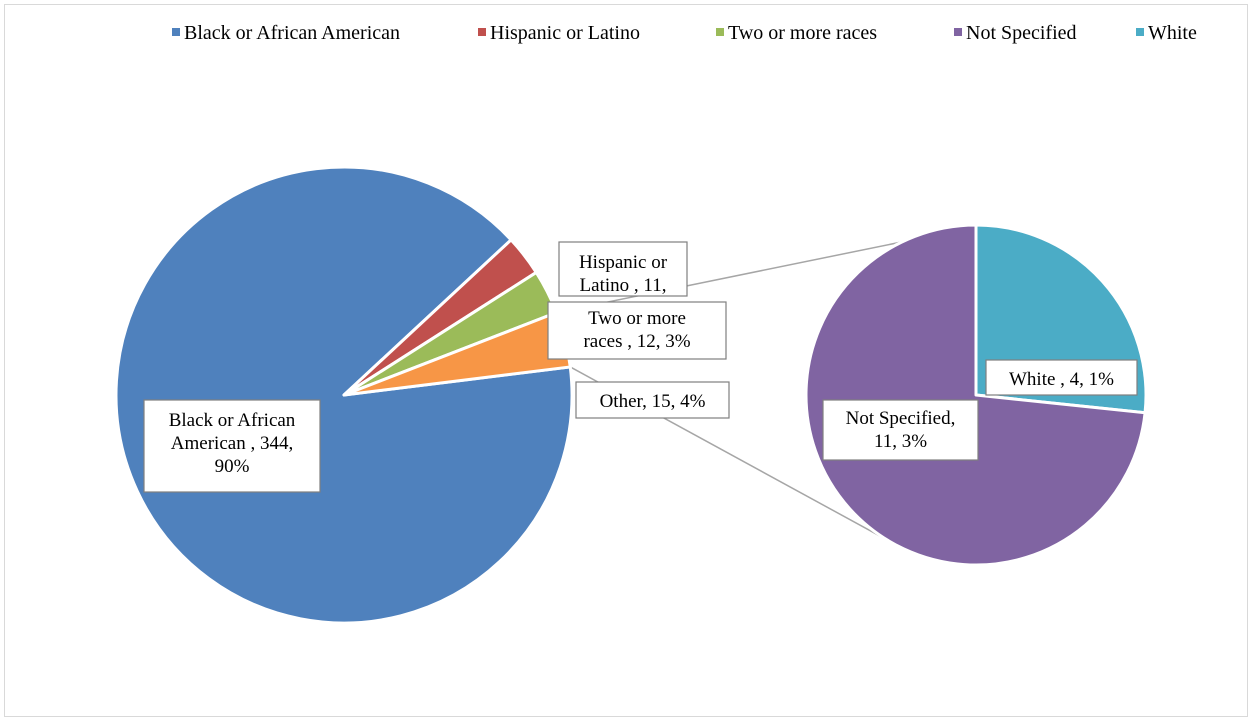 This screenshot has height=721, width=1252. I want to click on data-label-not-specified-line: 11, 3%, so click(900, 441).